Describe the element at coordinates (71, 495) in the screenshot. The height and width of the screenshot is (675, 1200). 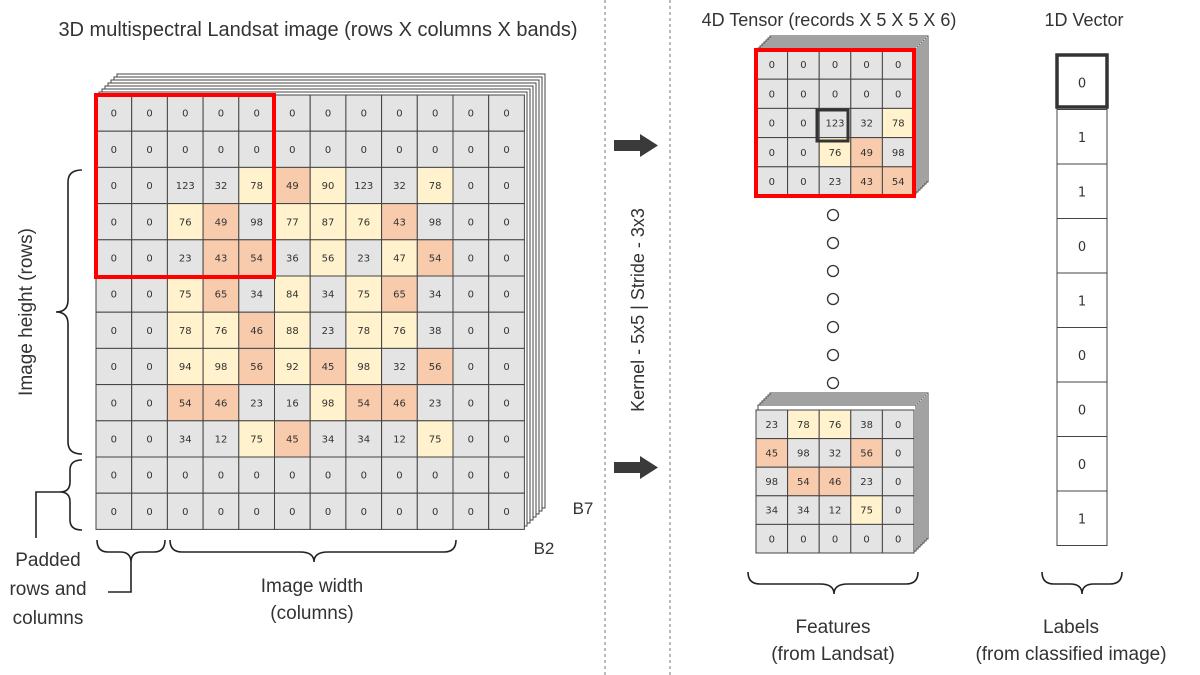
I see `padded-rows-brace` at that location.